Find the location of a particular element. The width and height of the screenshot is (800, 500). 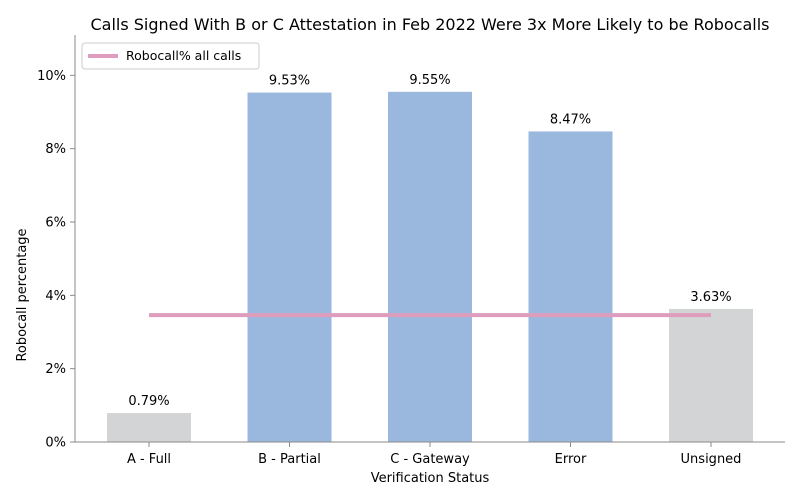

legend-box is located at coordinates (170, 56).